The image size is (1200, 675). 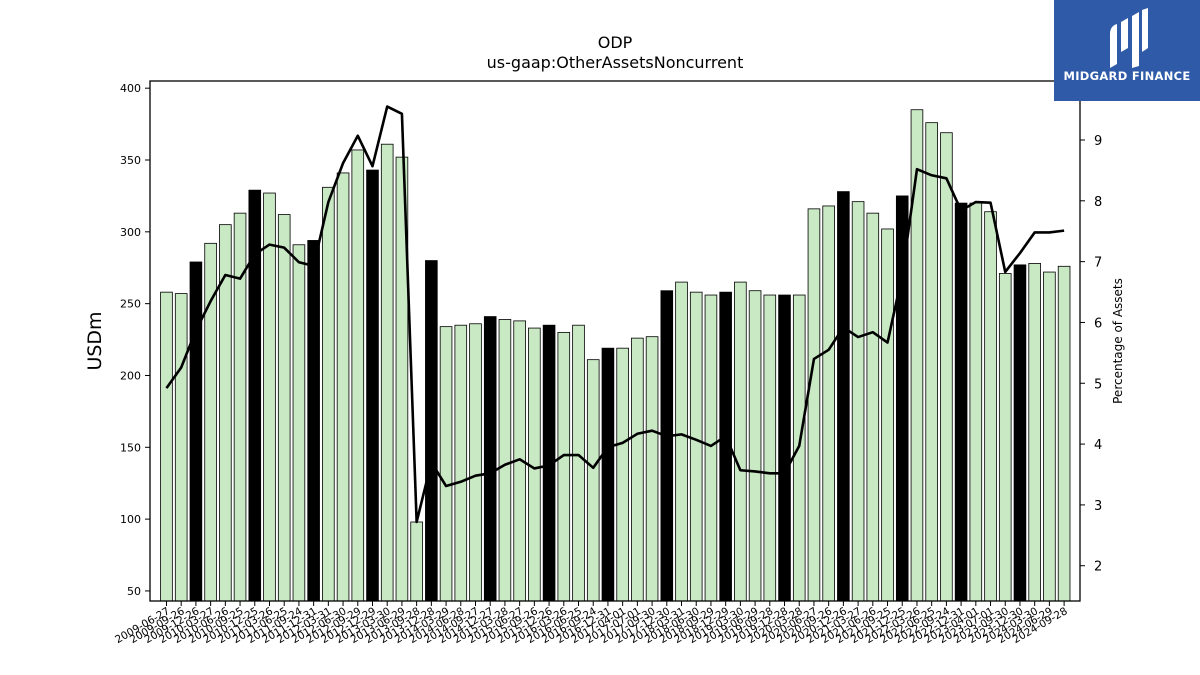 What do you see at coordinates (615, 42) in the screenshot?
I see `chart-title: ODP` at bounding box center [615, 42].